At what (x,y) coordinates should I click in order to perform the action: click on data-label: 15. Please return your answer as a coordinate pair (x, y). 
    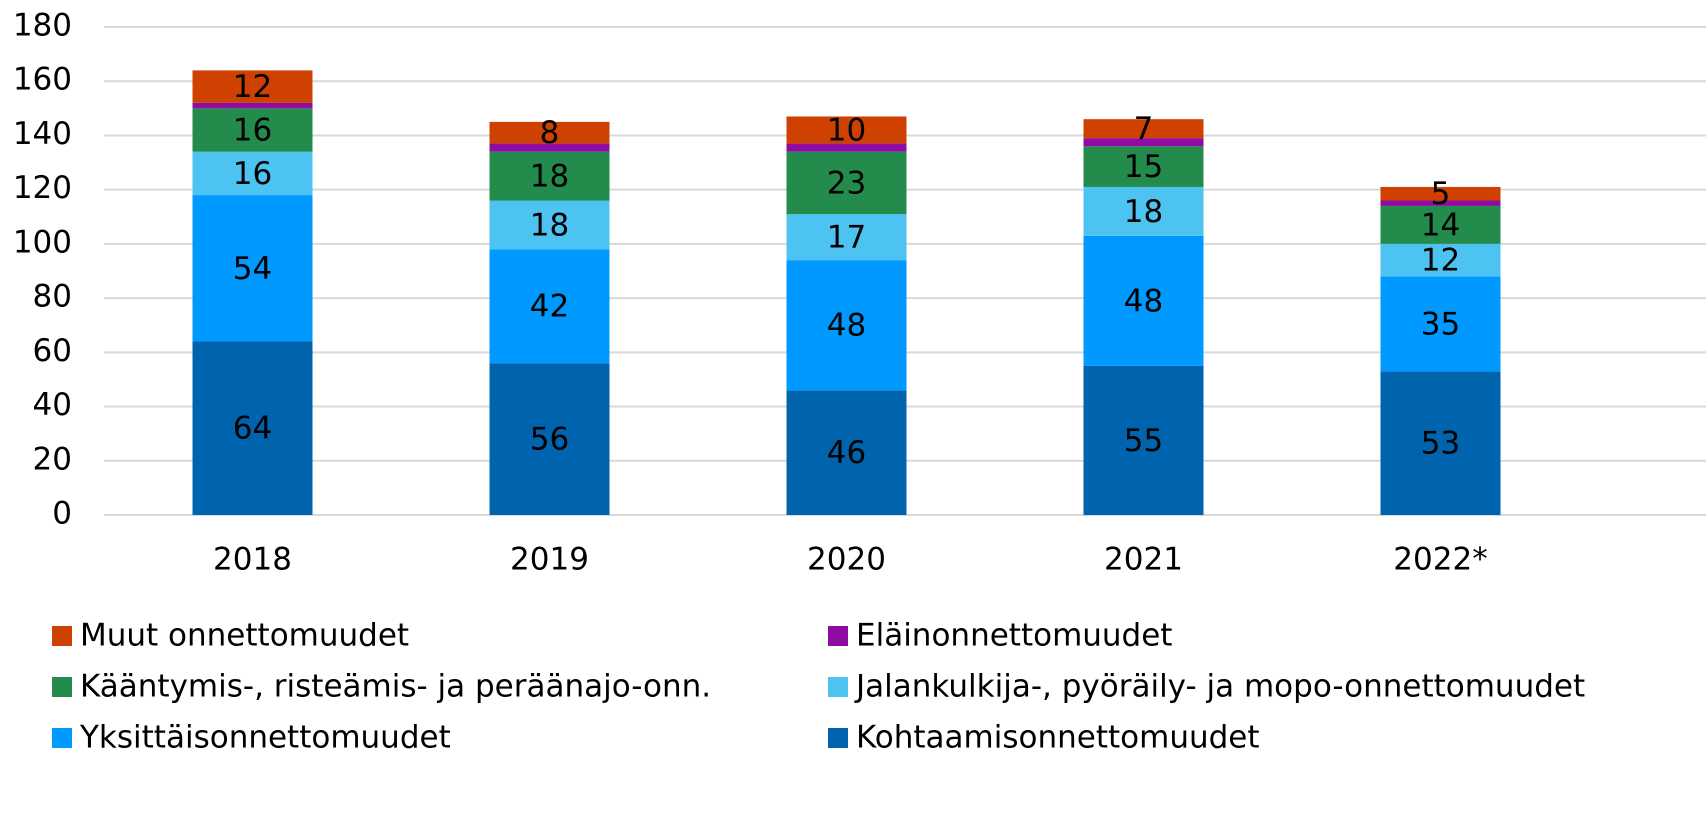
    Looking at the image, I should click on (1143, 167).